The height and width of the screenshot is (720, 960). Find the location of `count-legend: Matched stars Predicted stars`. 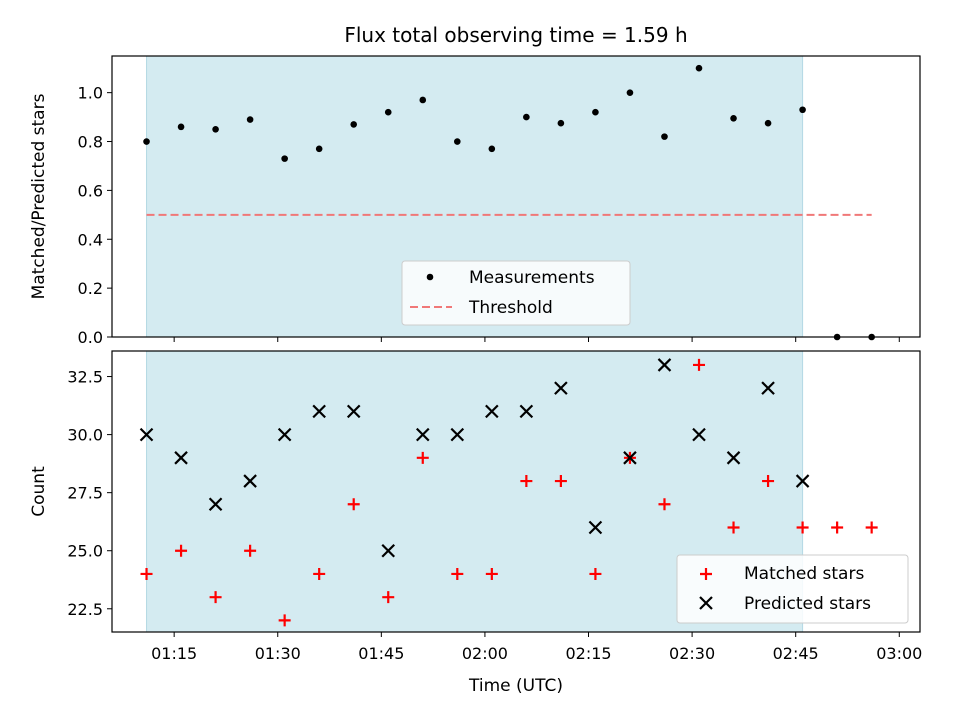

count-legend: Matched stars Predicted stars is located at coordinates (792, 589).